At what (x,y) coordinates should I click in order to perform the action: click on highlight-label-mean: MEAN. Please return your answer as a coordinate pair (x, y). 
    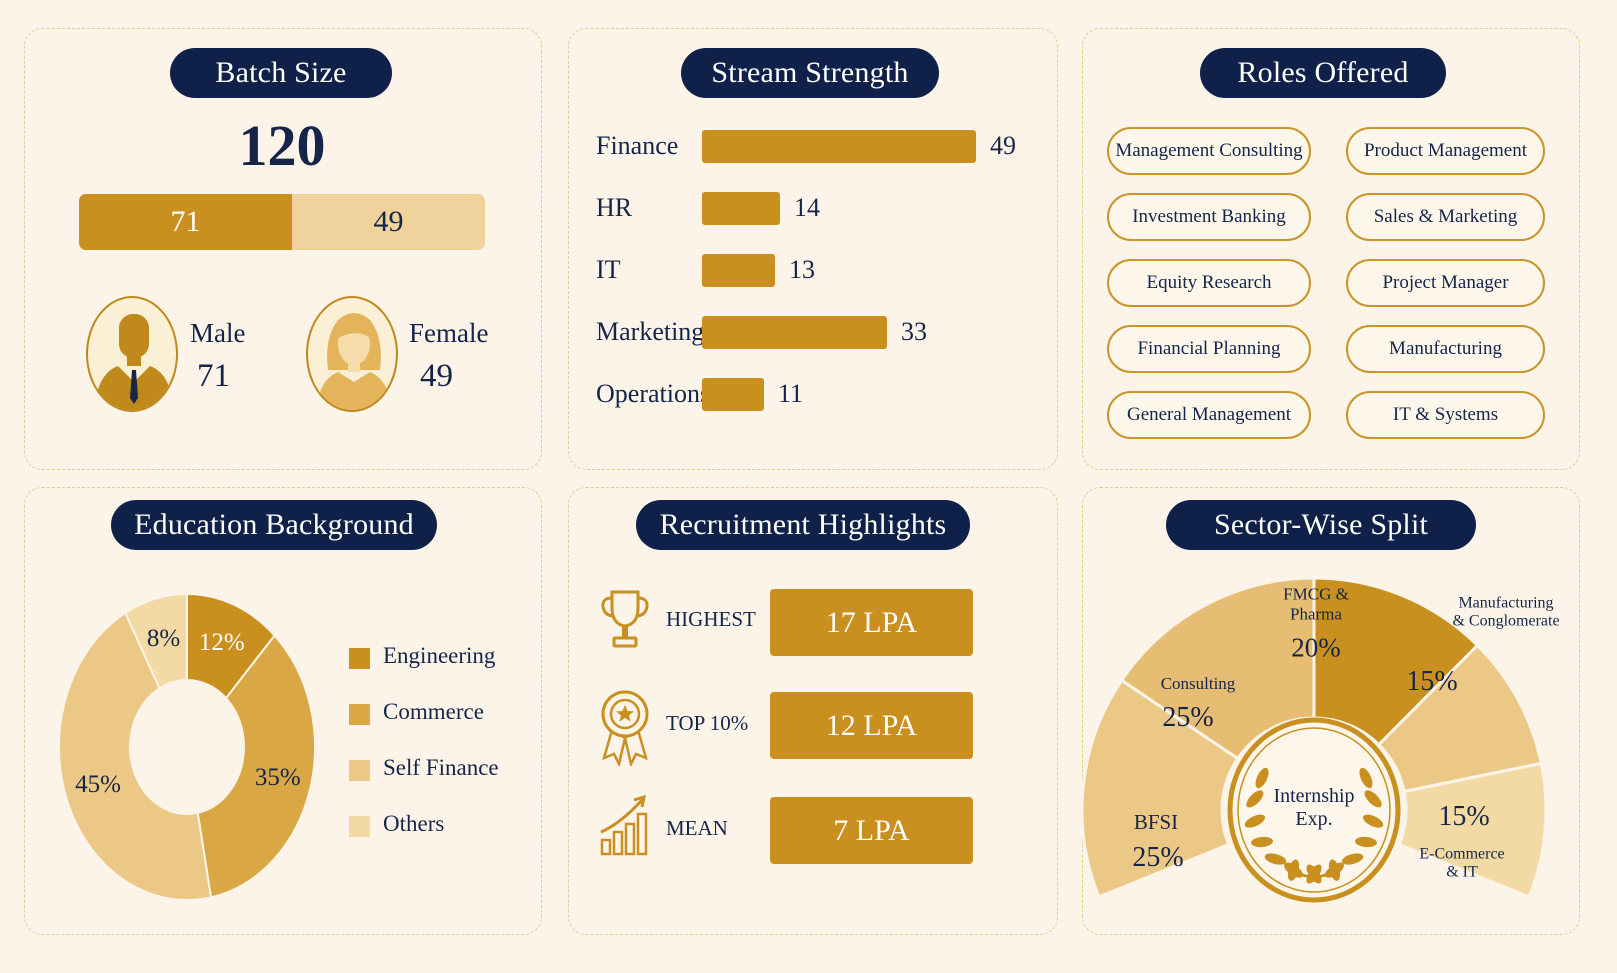
    Looking at the image, I should click on (697, 828).